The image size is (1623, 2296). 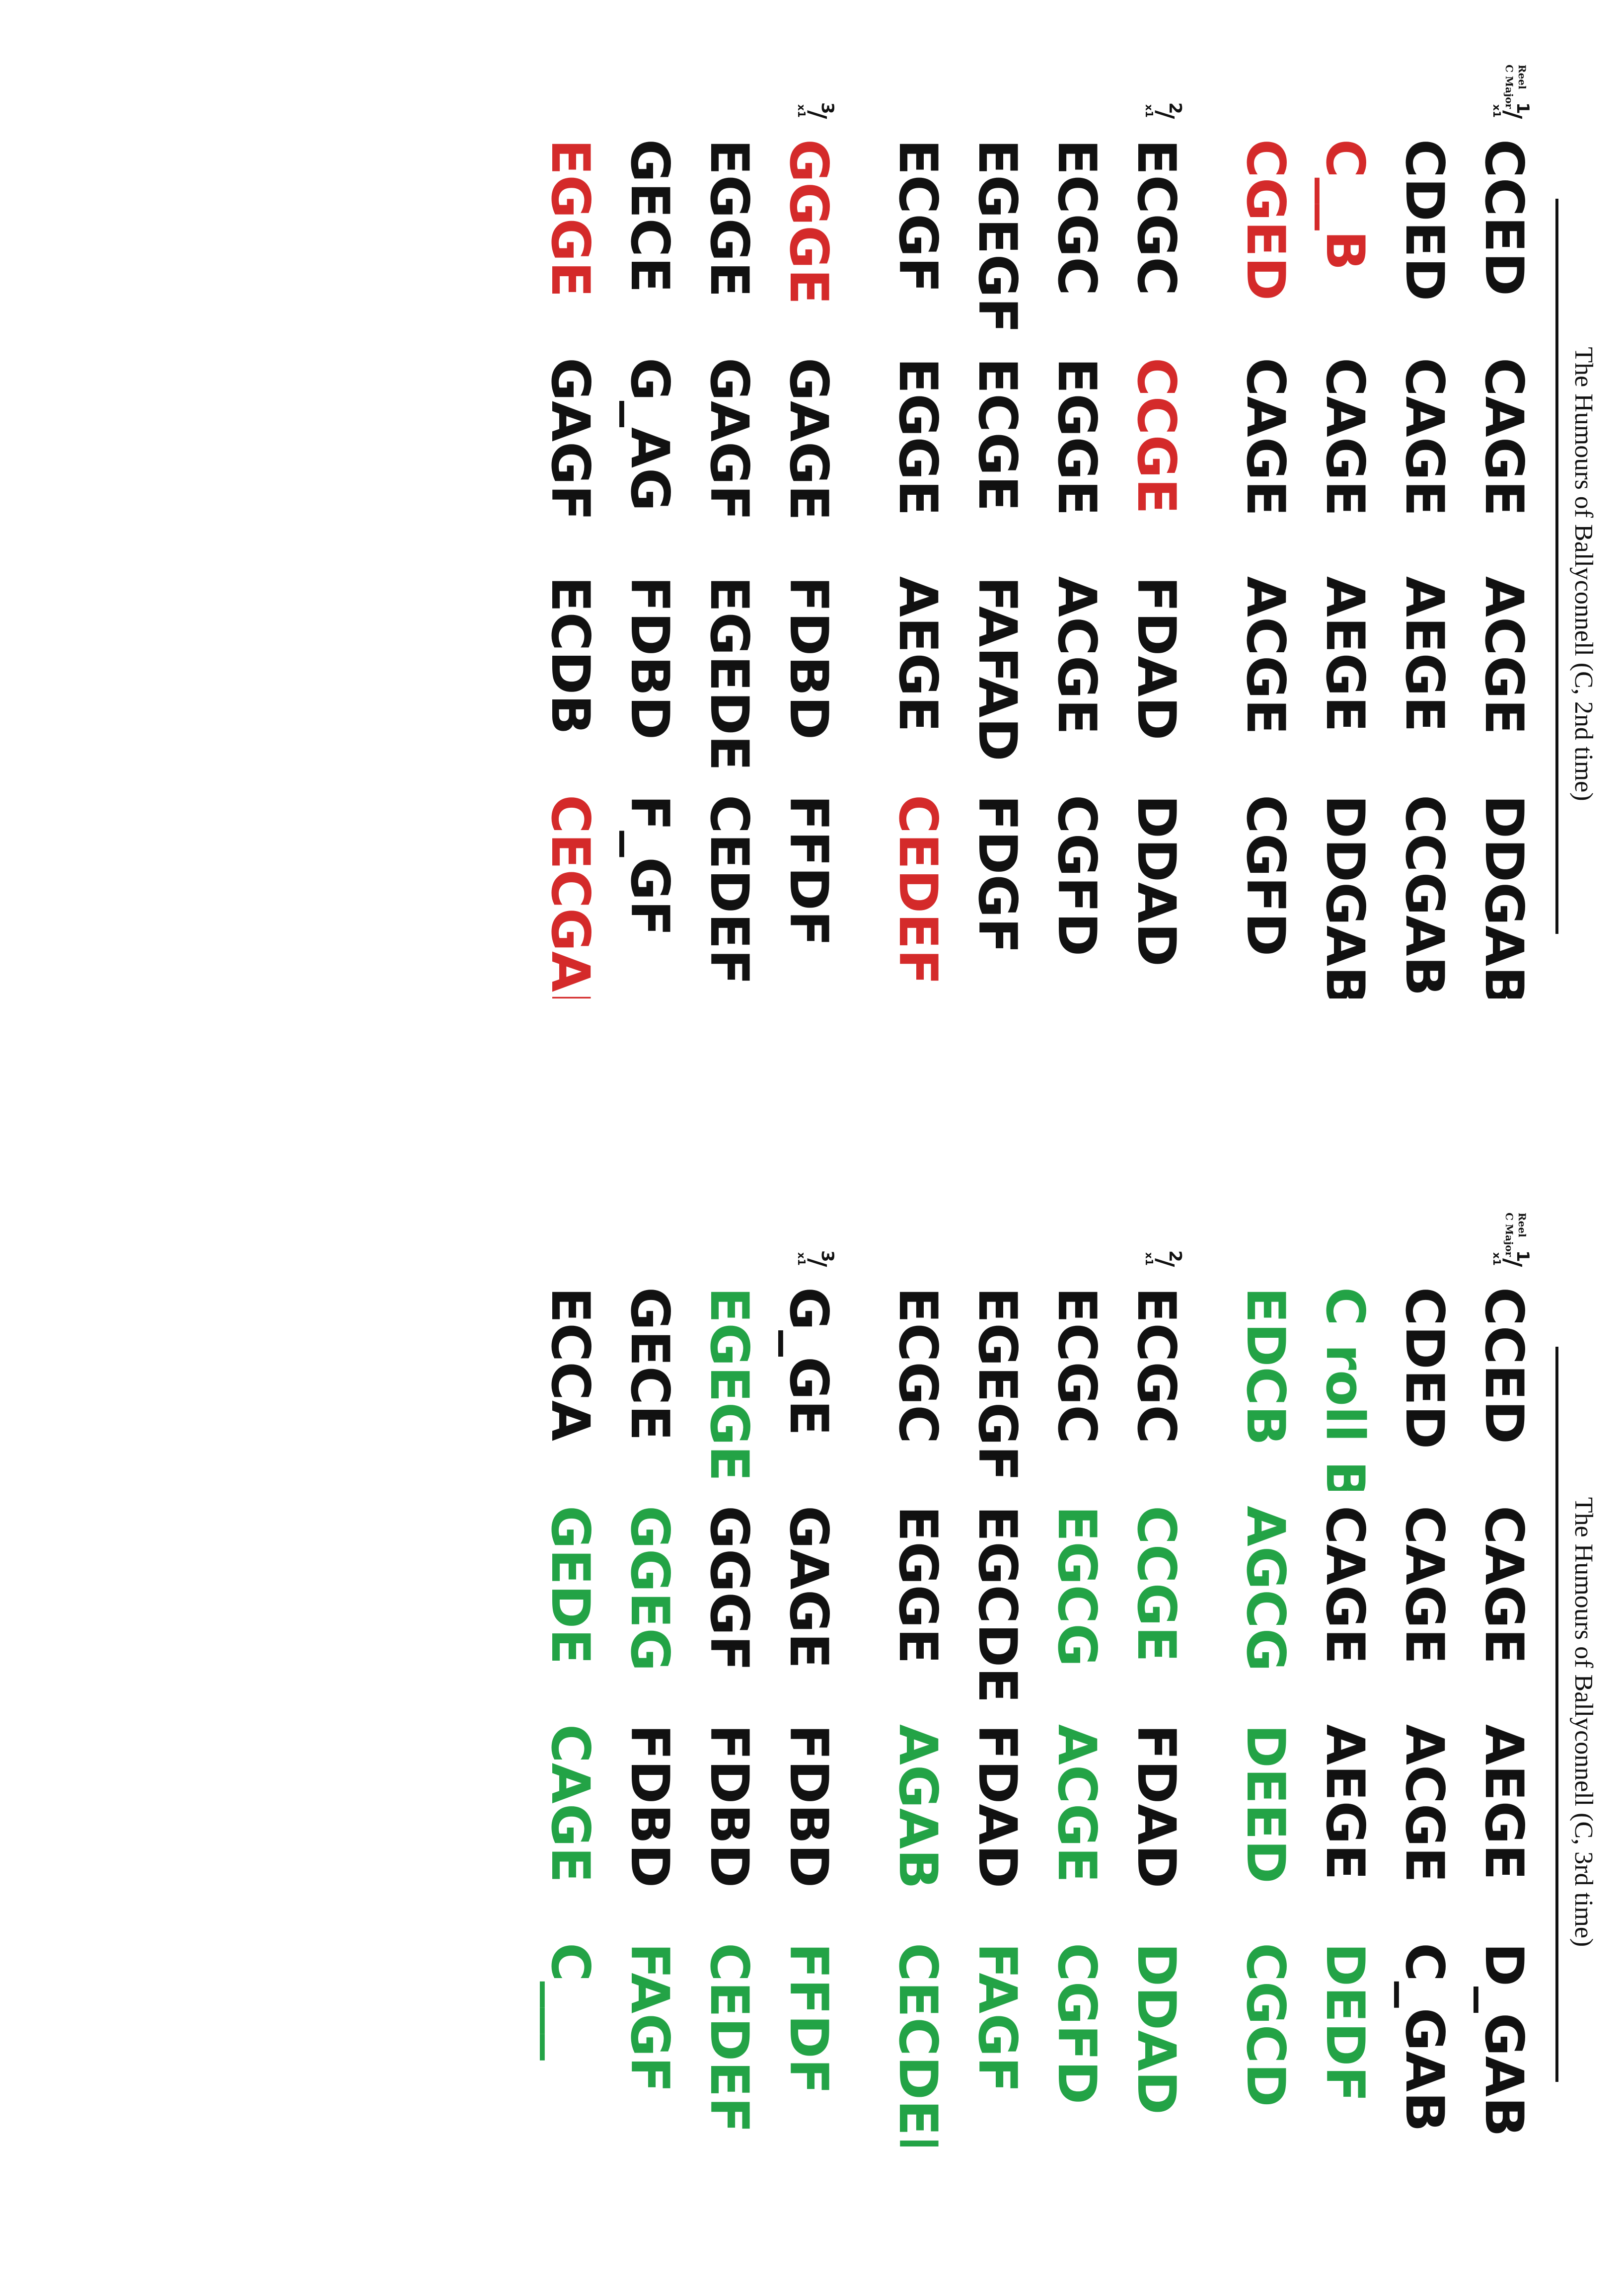 I want to click on bar-notes: CCED, so click(x=1504, y=217).